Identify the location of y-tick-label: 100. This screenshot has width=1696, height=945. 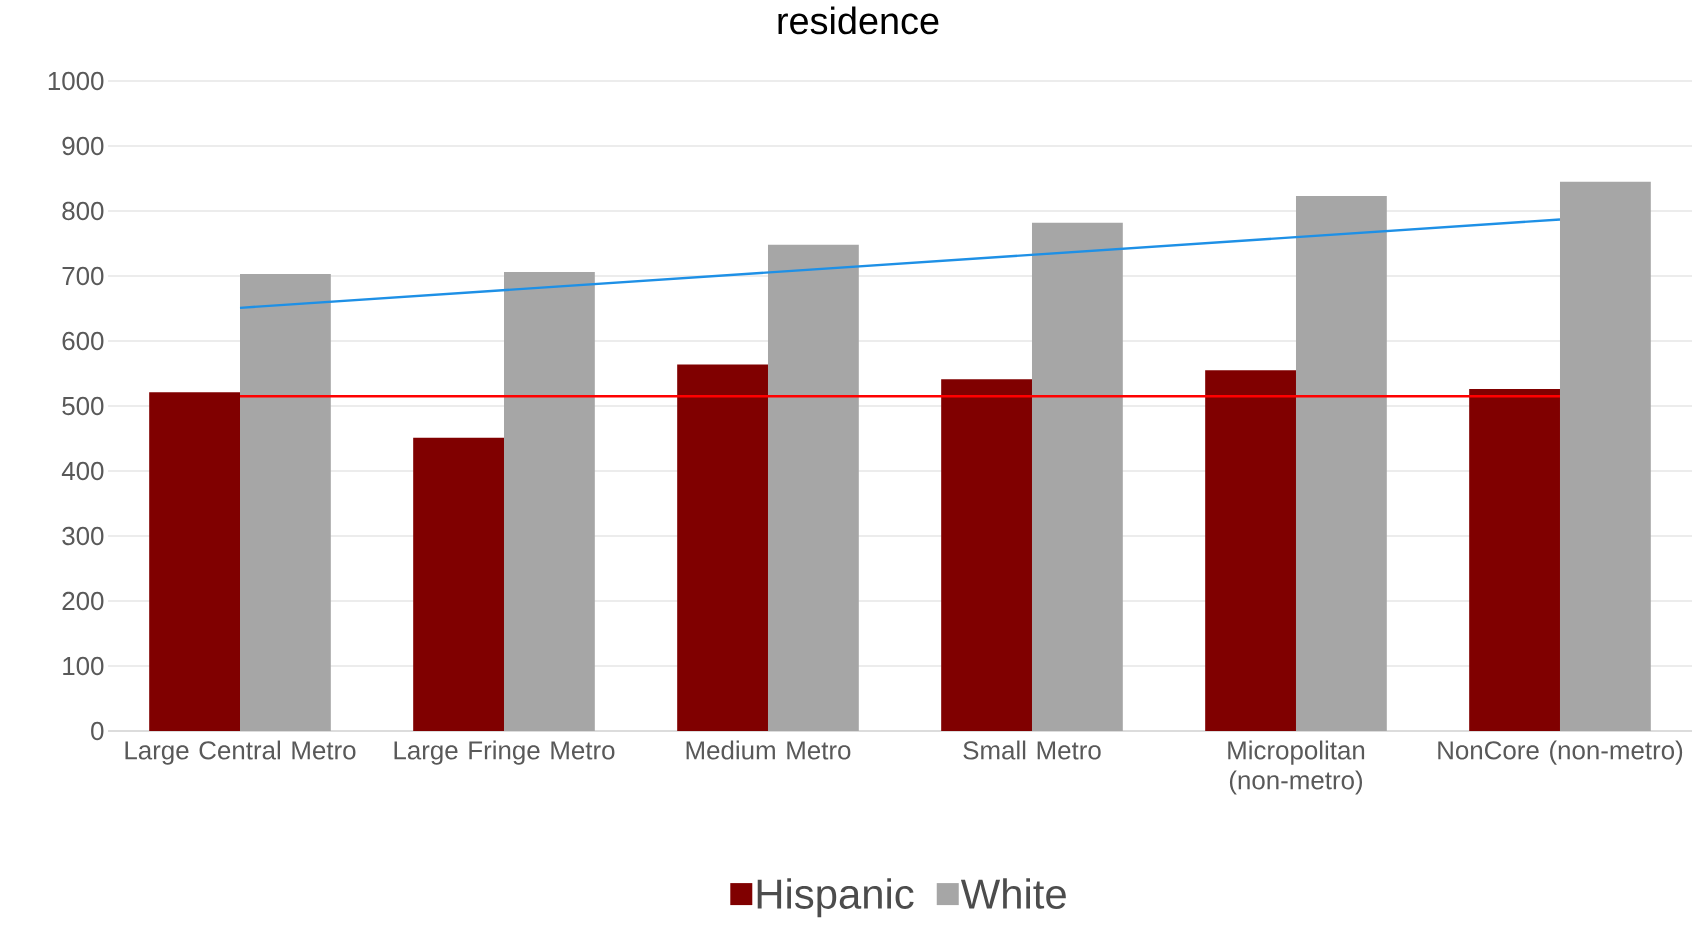
(83, 666).